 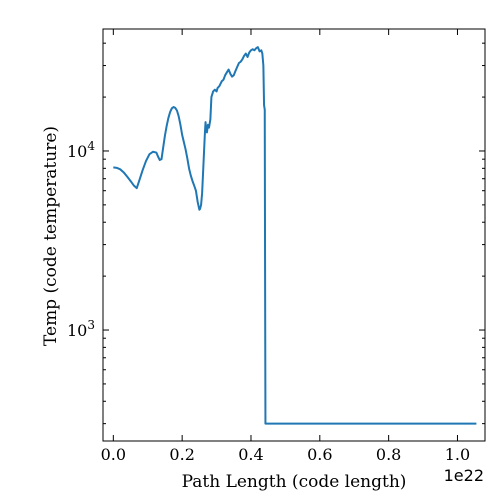 I want to click on y-tick-label: 10³, so click(x=81, y=329).